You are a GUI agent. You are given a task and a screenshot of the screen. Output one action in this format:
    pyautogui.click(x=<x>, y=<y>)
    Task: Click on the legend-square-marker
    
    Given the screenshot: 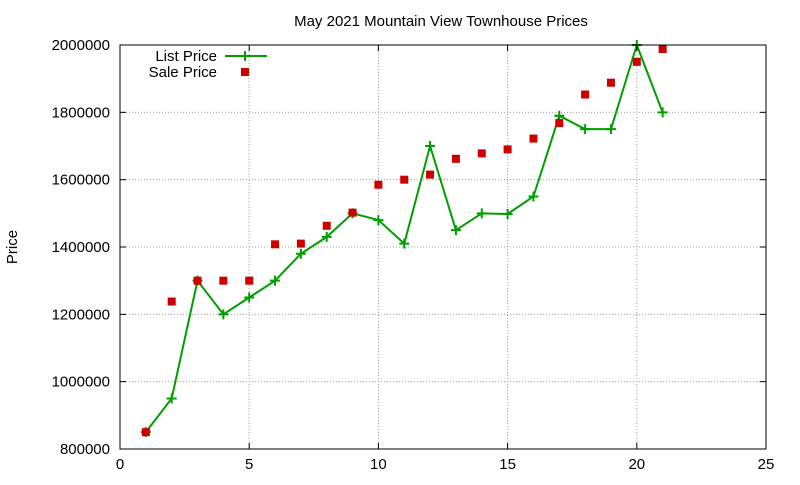 What is the action you would take?
    pyautogui.click(x=245, y=72)
    